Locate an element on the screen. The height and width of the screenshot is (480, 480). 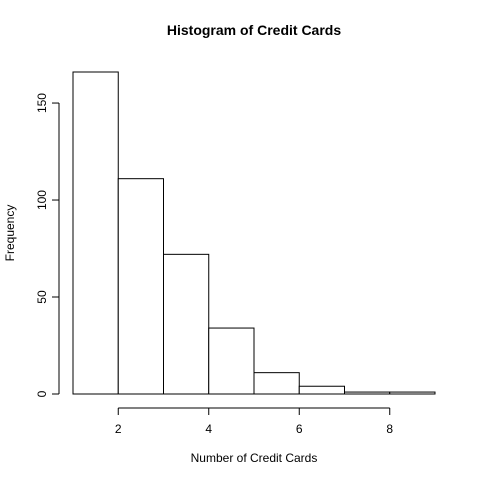
y-axis: 0 50 100 150 is located at coordinates (47, 245).